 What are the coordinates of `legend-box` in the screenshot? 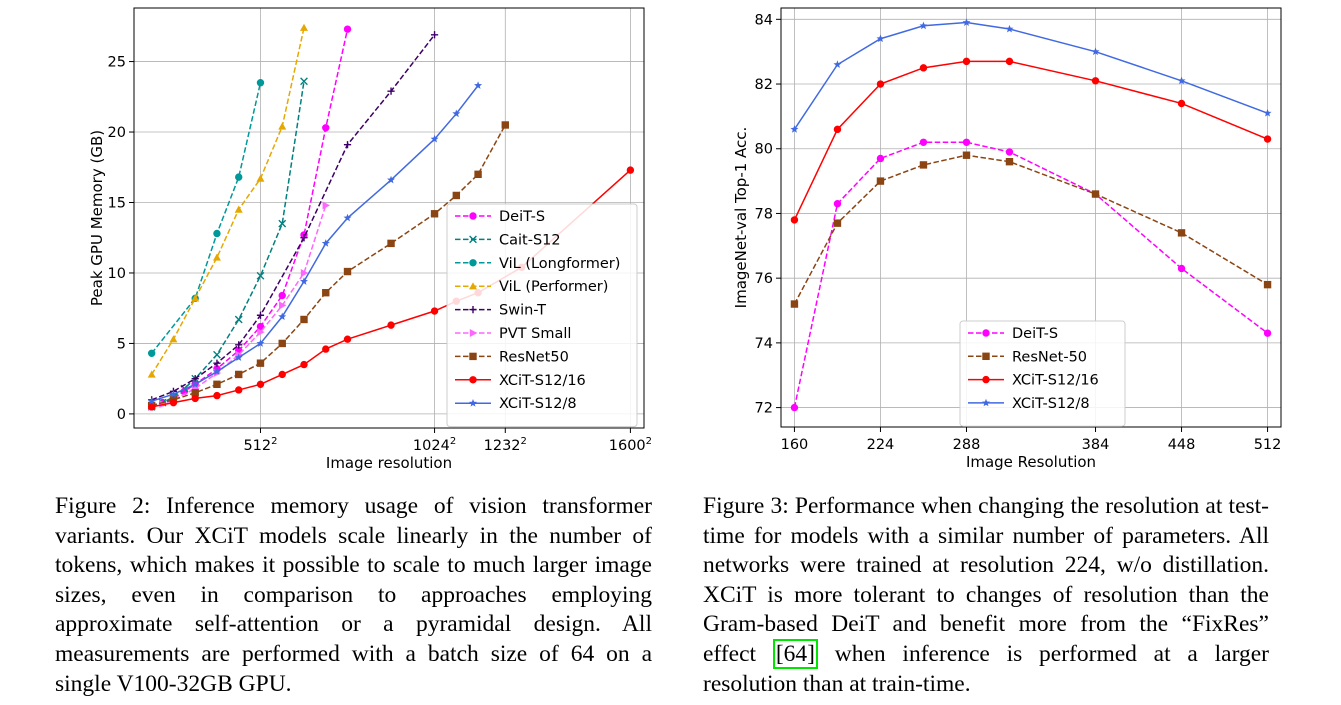 It's located at (1042, 373).